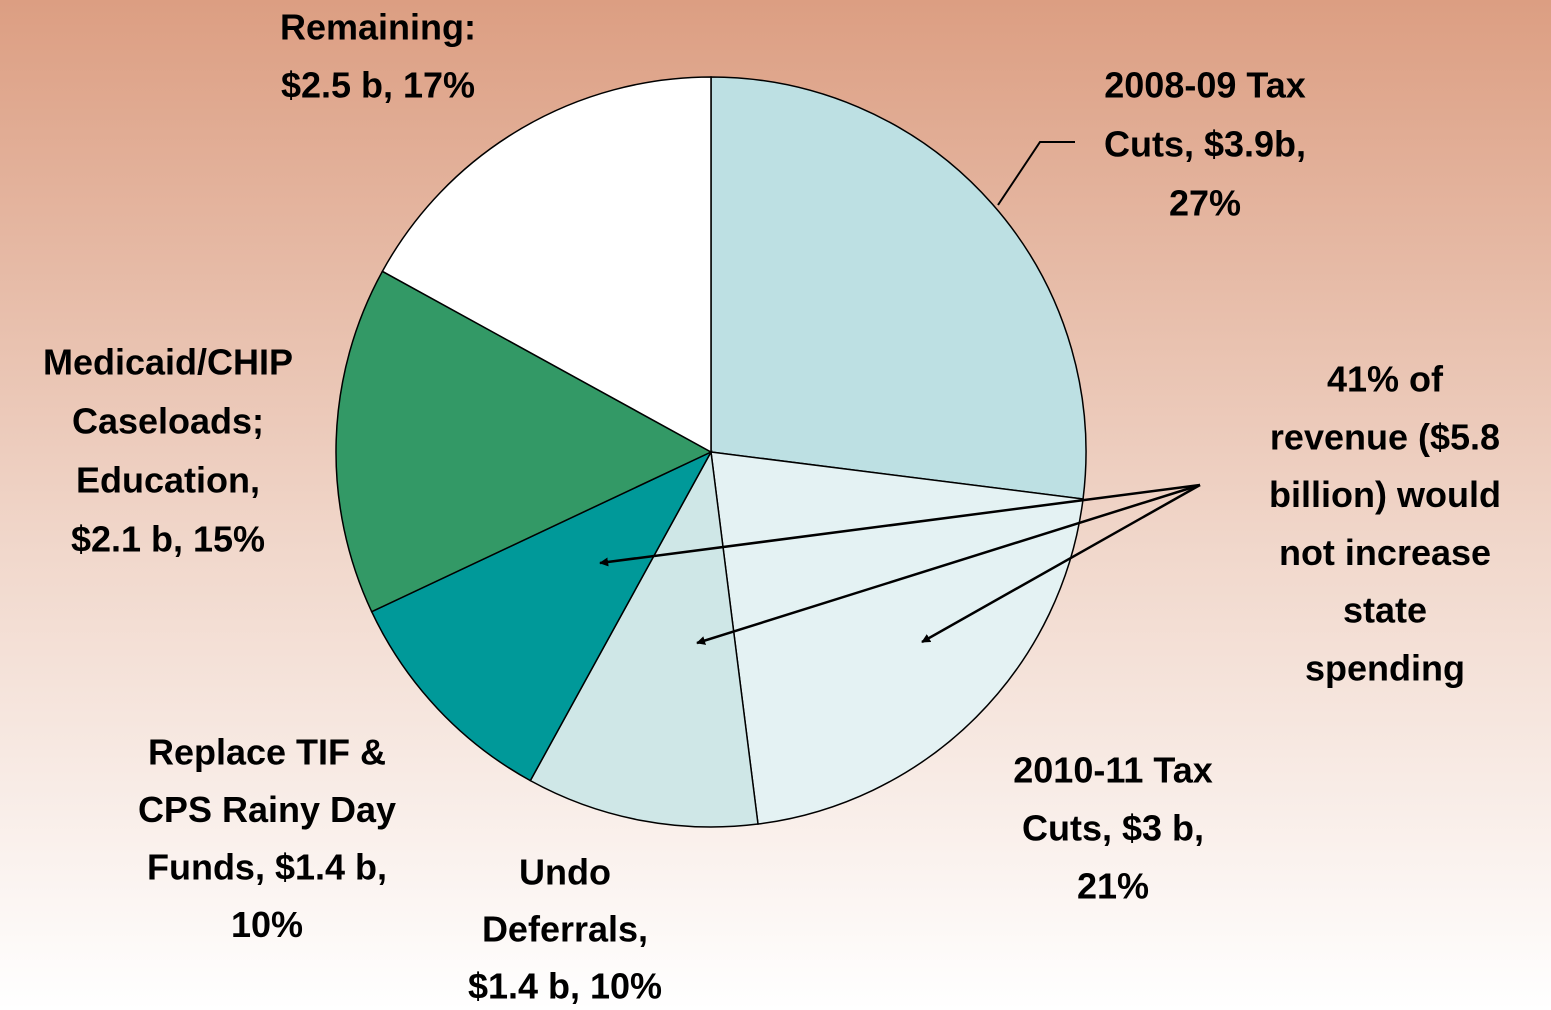 Image resolution: width=1551 pixels, height=1010 pixels. Describe the element at coordinates (378, 85) in the screenshot. I see `data-label: $2.5 b, 17%` at that location.